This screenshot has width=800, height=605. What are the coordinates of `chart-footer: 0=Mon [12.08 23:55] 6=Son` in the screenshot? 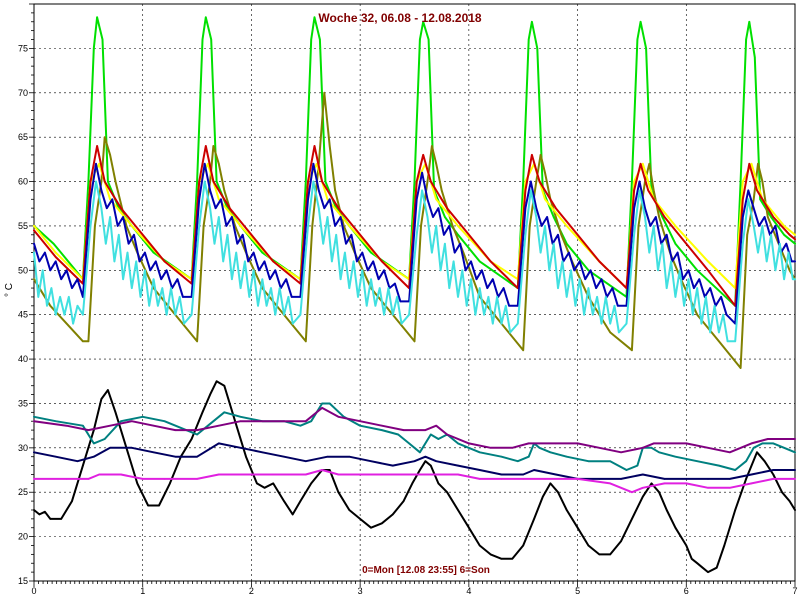 It's located at (426, 570).